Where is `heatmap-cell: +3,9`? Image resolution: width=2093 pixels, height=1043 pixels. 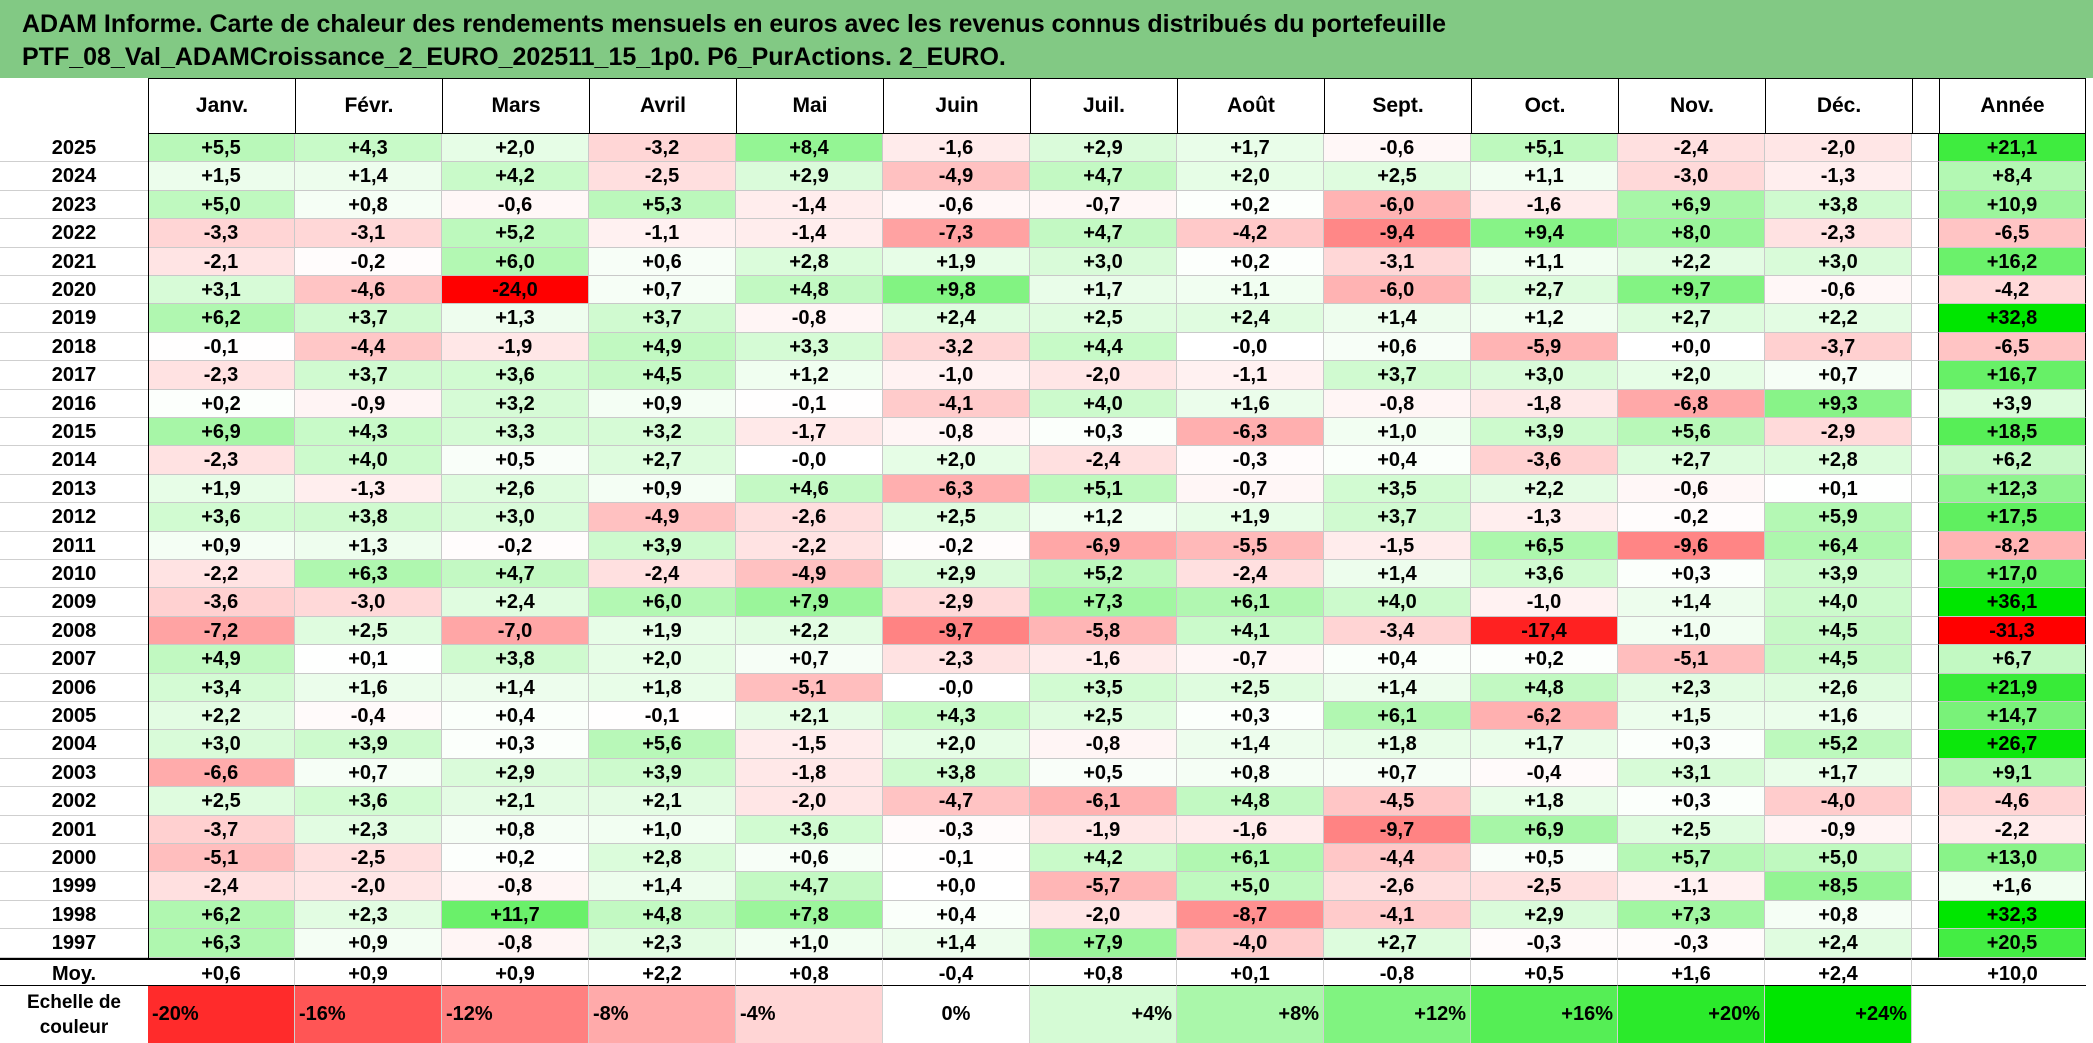 heatmap-cell: +3,9 is located at coordinates (662, 545).